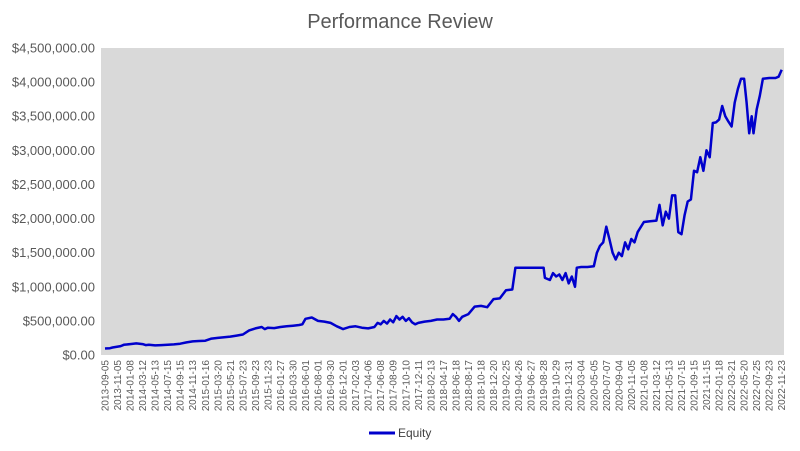 The image size is (800, 451). What do you see at coordinates (582, 386) in the screenshot?
I see `x-tick-label: 2020-03-04` at bounding box center [582, 386].